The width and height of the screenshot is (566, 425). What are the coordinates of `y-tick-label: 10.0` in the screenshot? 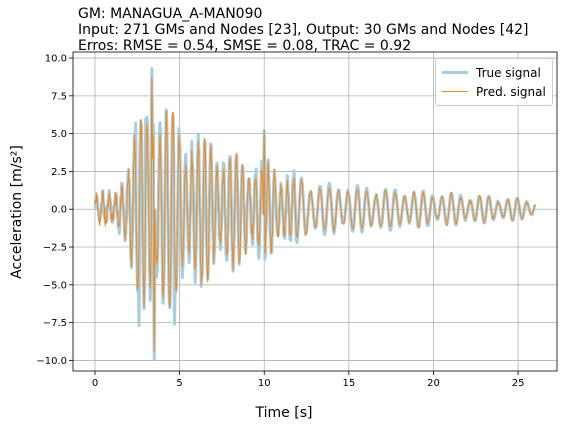 It's located at (56, 59).